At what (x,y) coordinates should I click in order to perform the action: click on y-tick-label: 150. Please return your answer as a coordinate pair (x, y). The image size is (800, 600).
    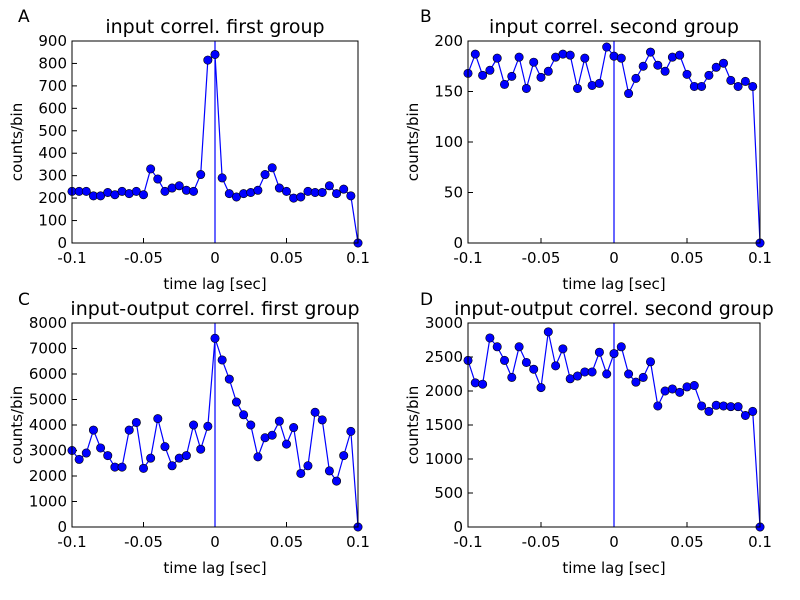
    Looking at the image, I should click on (448, 92).